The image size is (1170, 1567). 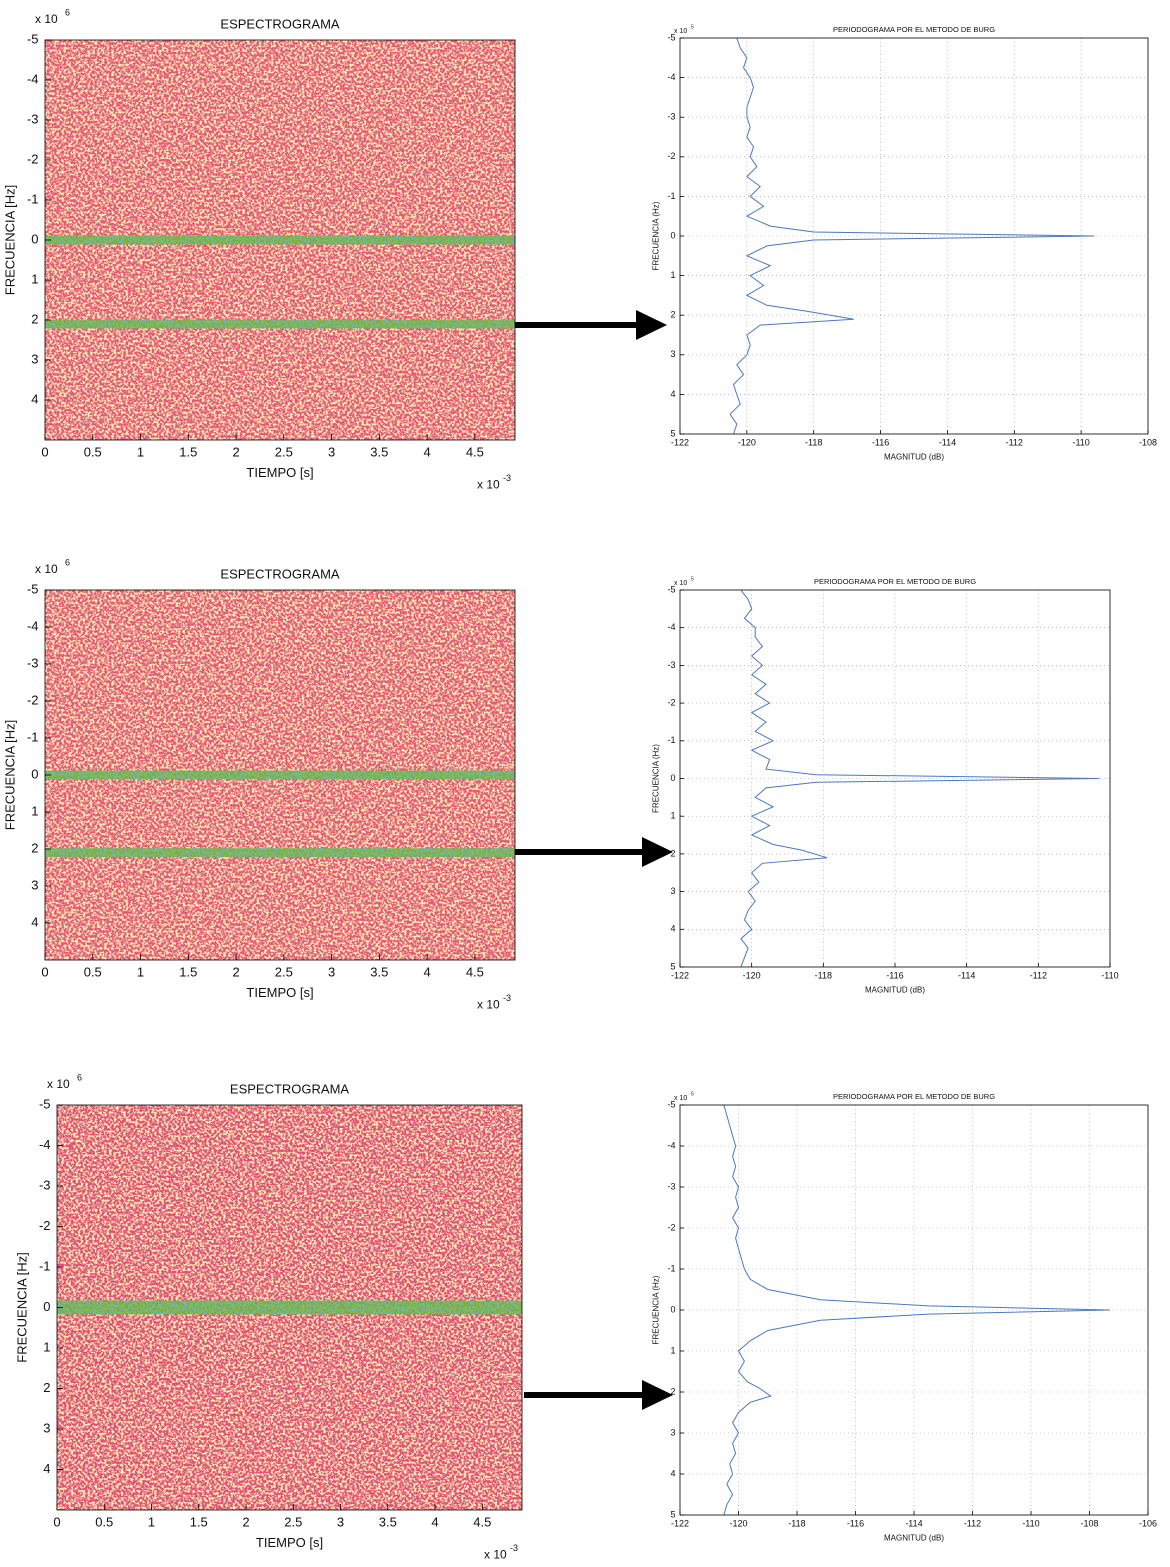 I want to click on x-exponent: -3, so click(x=507, y=998).